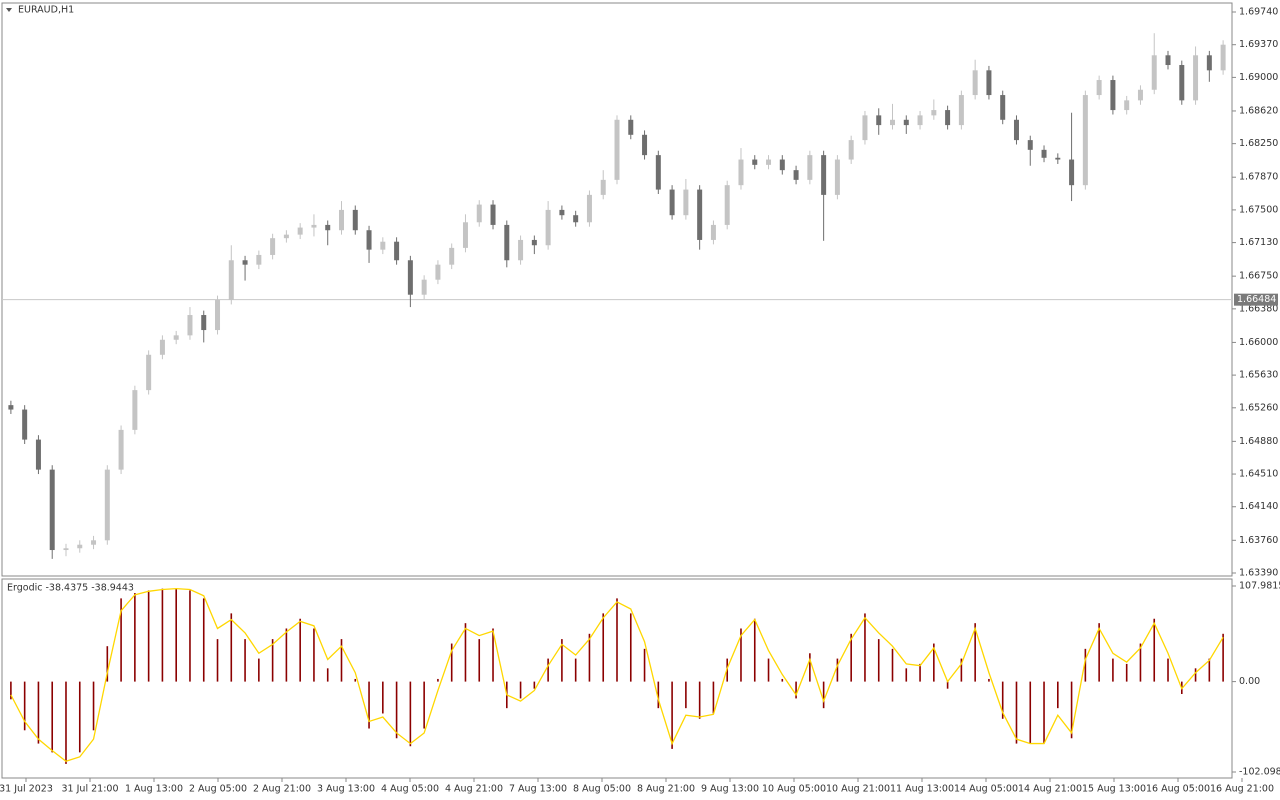 The image size is (1280, 800). I want to click on y-tick-label: 1.63390, so click(1258, 572).